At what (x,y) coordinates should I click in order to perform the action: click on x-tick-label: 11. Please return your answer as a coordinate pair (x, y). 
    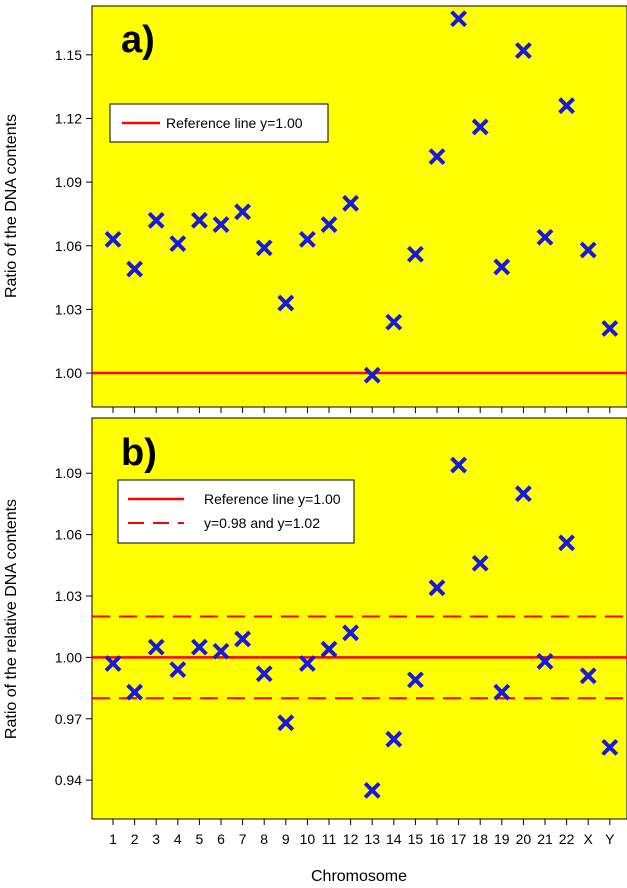
    Looking at the image, I should click on (329, 839).